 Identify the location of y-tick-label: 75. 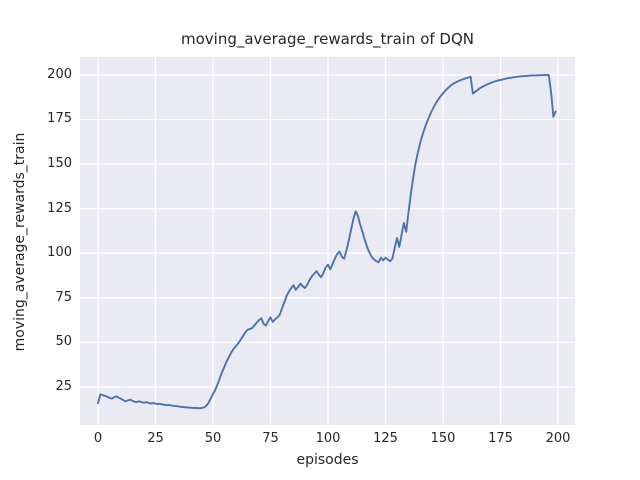
(63, 297).